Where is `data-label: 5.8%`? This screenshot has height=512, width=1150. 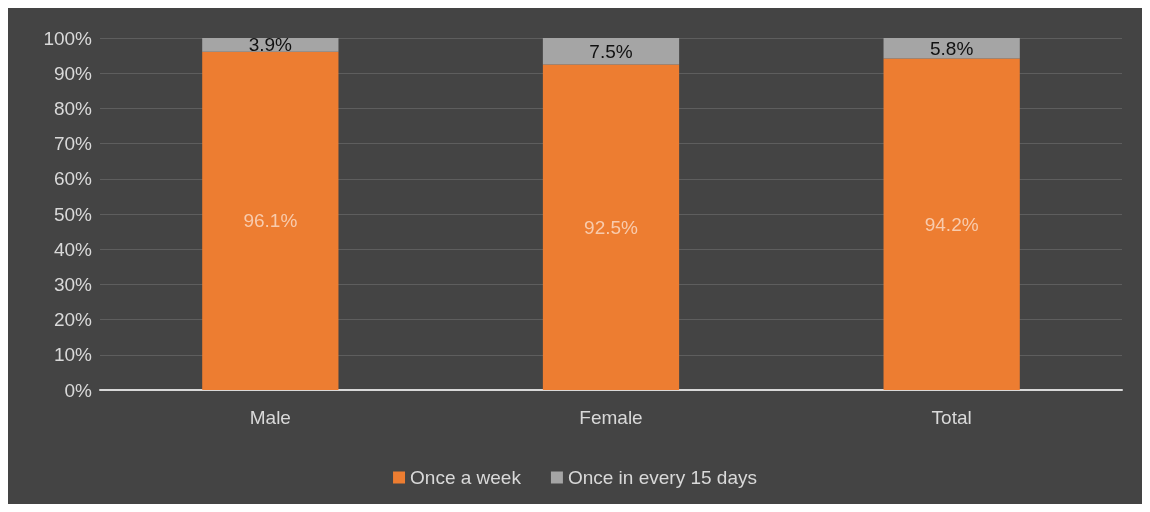
data-label: 5.8% is located at coordinates (952, 48).